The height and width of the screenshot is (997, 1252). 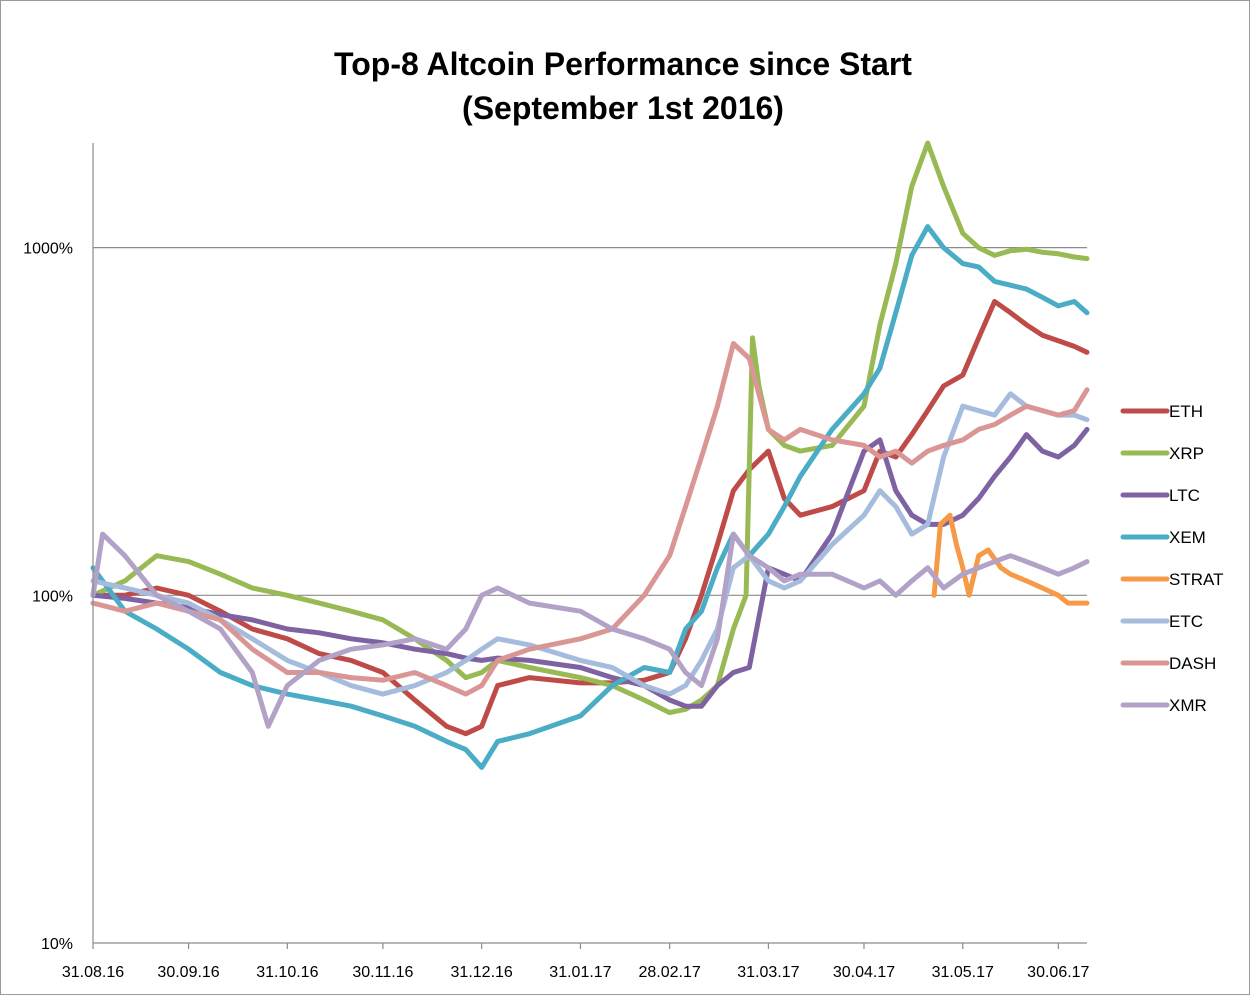 What do you see at coordinates (623, 108) in the screenshot?
I see `chart-subtitle: (September 1st 2016)` at bounding box center [623, 108].